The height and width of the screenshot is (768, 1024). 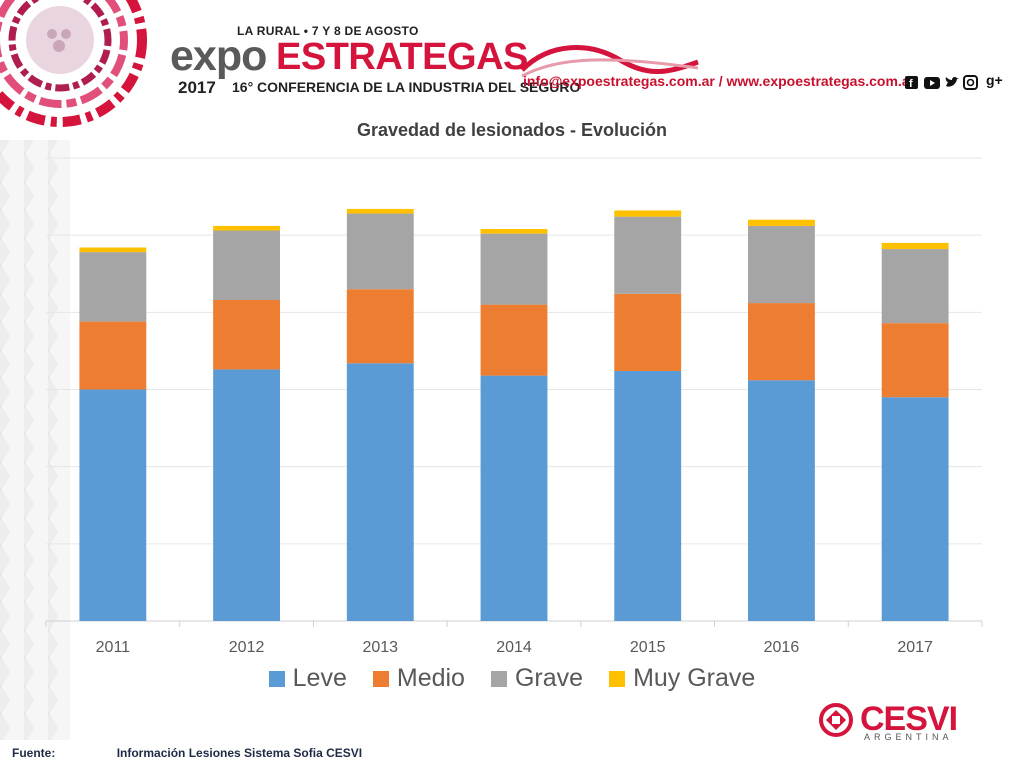 What do you see at coordinates (73, 63) in the screenshot?
I see `expo-logo-circle-icon` at bounding box center [73, 63].